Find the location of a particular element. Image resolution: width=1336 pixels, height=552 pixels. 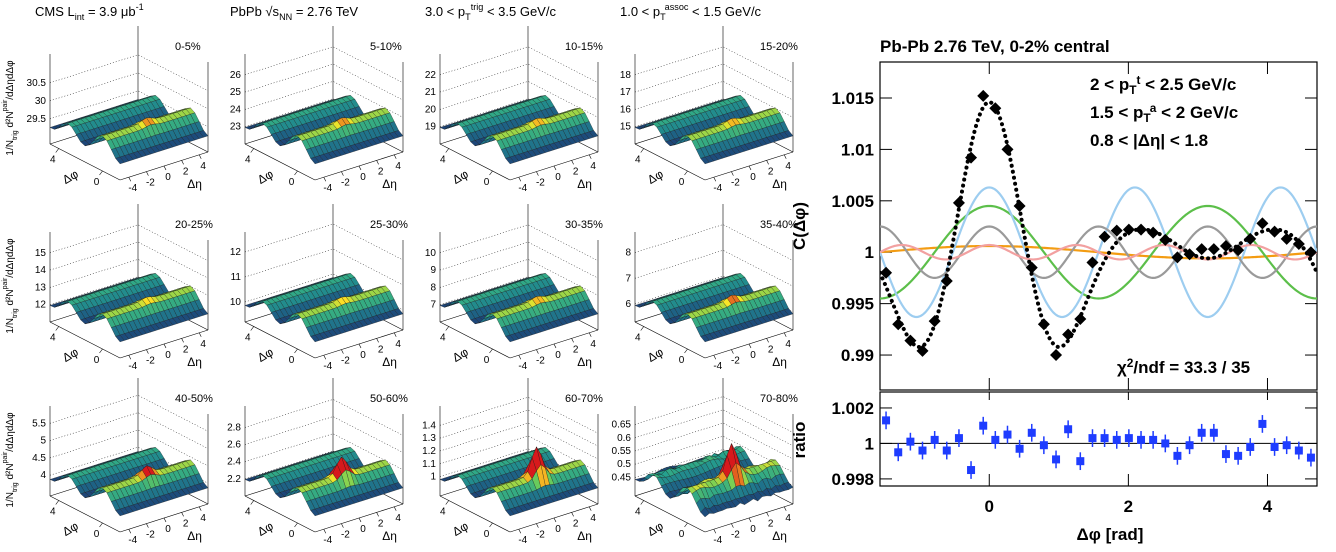

text-part: -1 is located at coordinates (140, 7).